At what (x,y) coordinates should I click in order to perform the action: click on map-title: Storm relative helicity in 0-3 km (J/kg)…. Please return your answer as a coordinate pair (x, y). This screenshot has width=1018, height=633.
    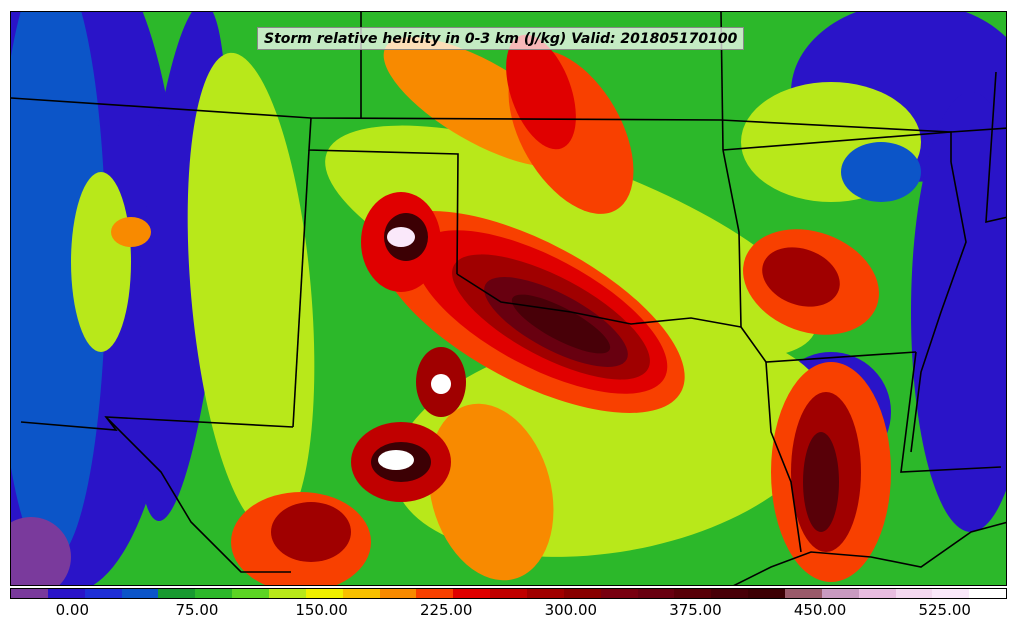
    Looking at the image, I should click on (501, 38).